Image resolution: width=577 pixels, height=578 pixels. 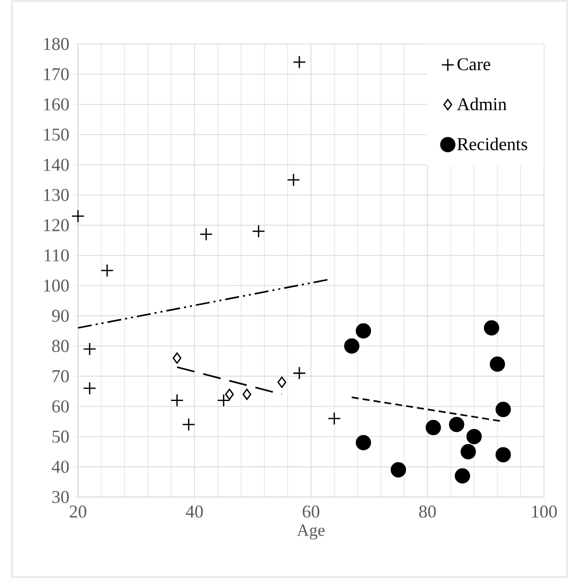 What do you see at coordinates (56, 195) in the screenshot?
I see `y-tick-label: 130` at bounding box center [56, 195].